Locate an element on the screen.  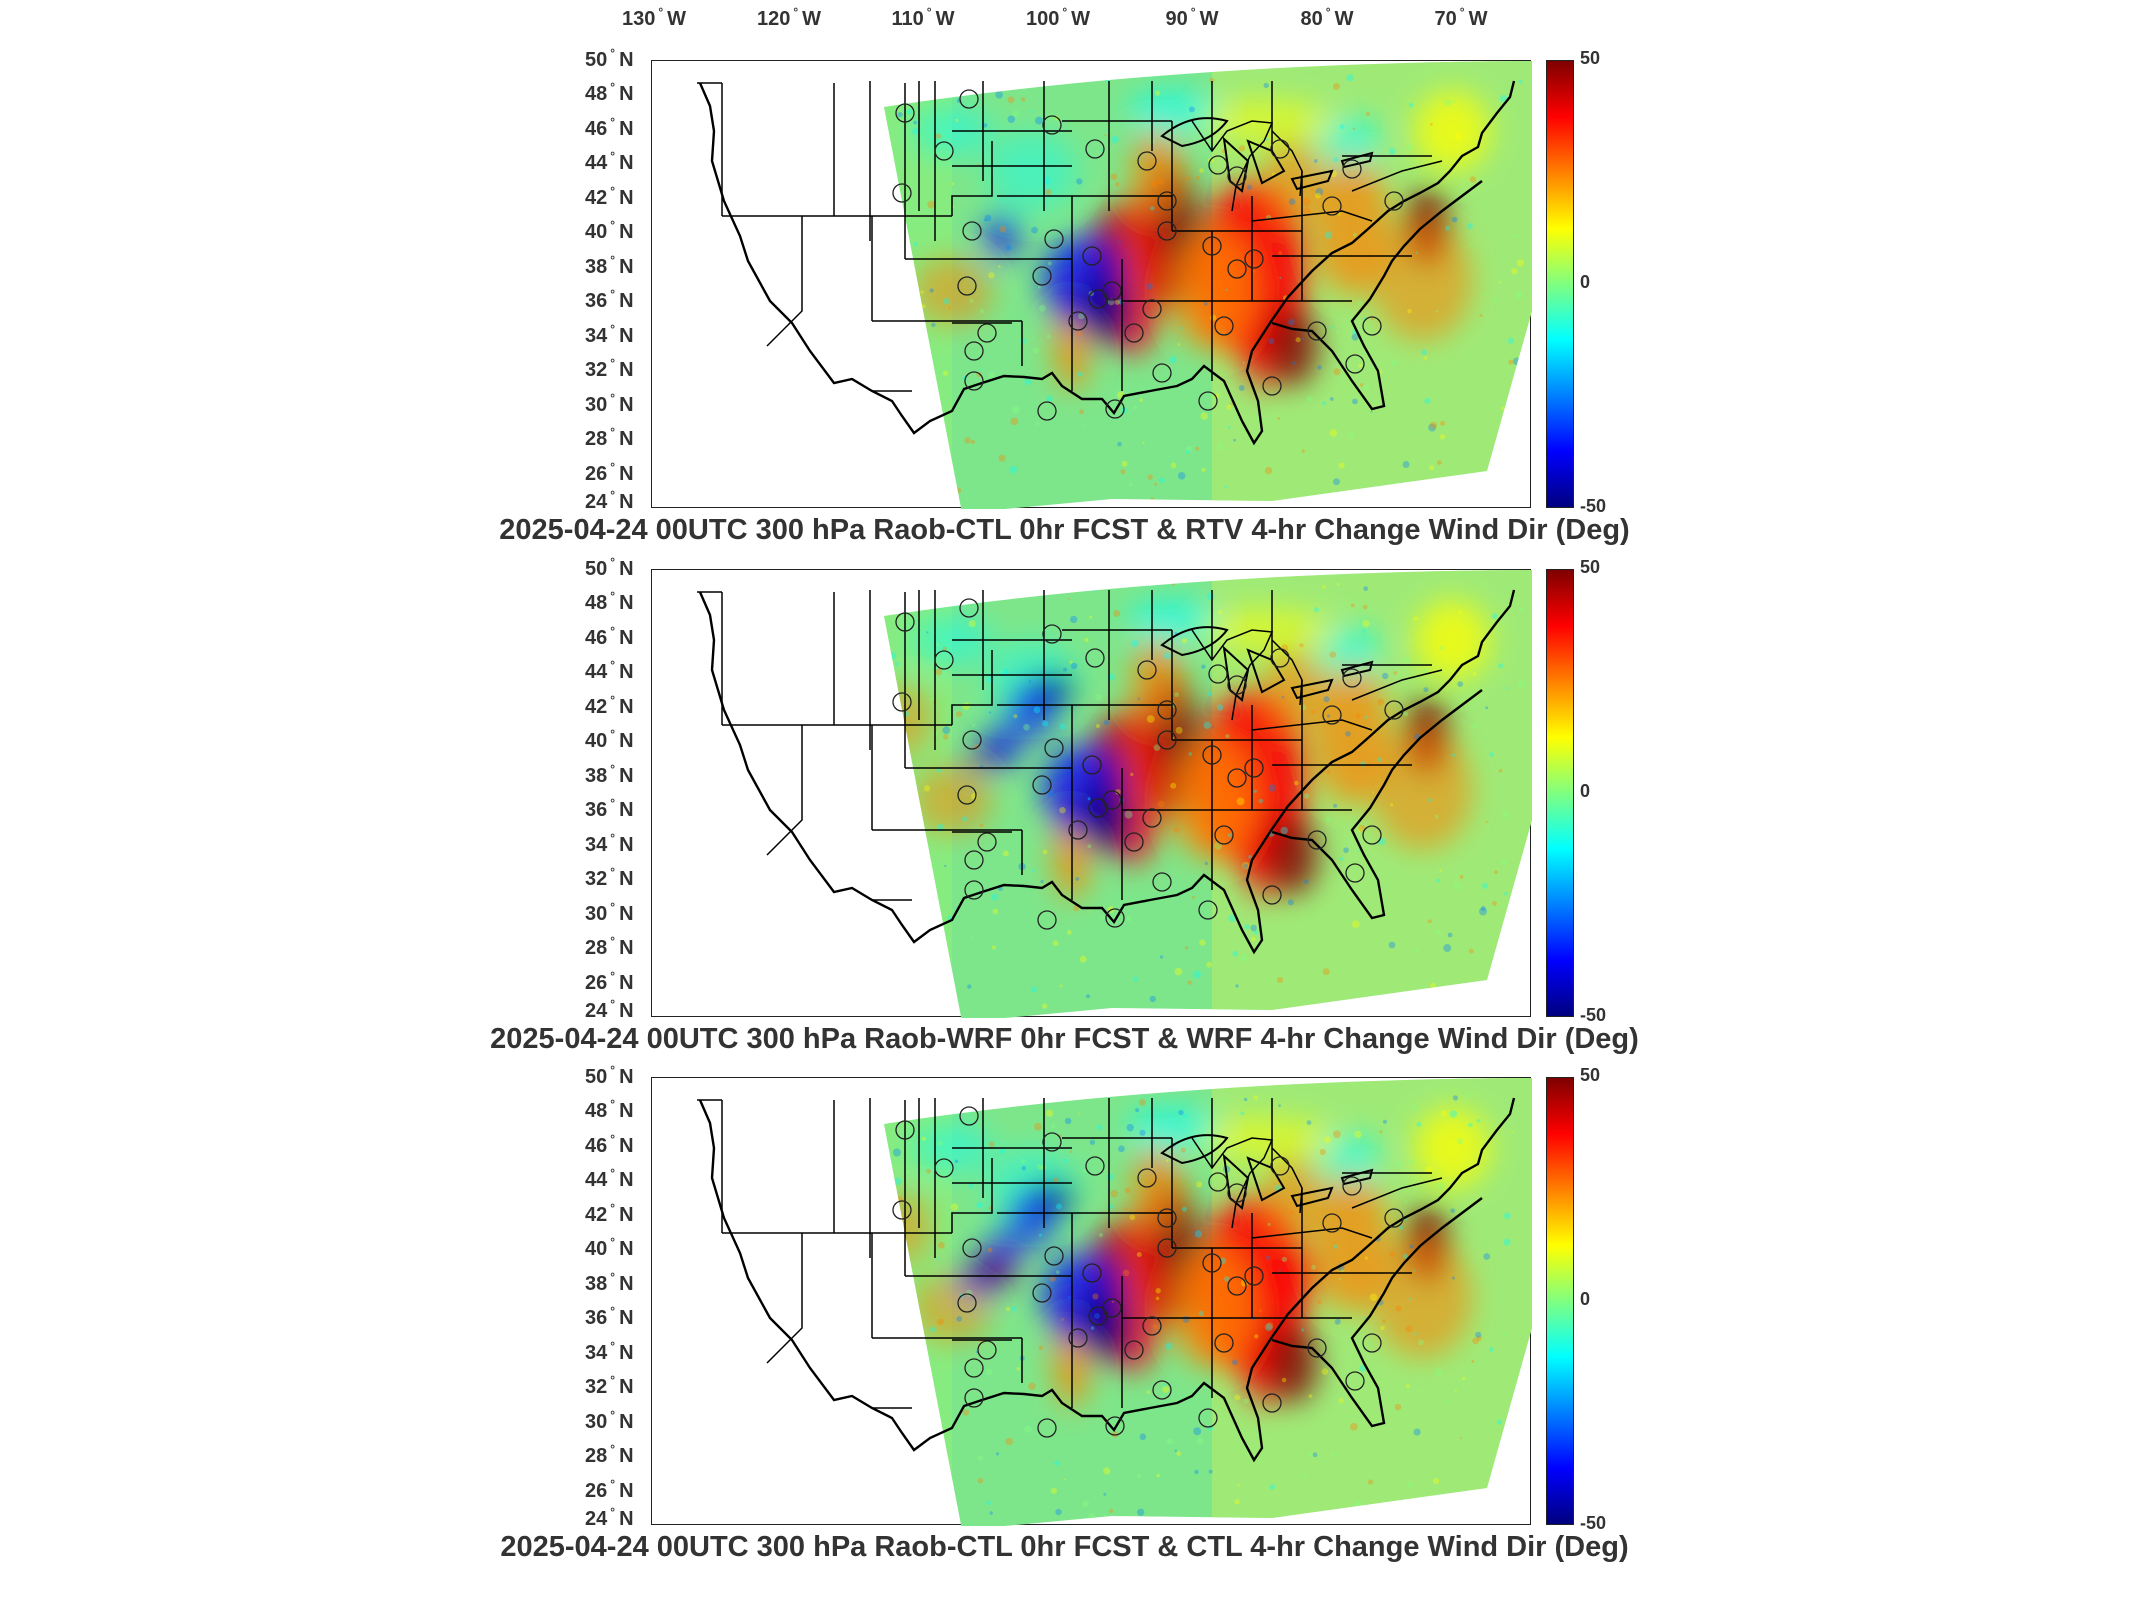
map-svg is located at coordinates (1114, 285).